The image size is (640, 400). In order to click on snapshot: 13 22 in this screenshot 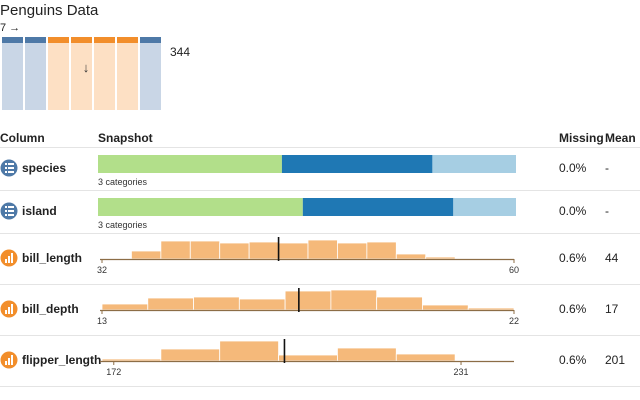, I will do `click(308, 307)`.